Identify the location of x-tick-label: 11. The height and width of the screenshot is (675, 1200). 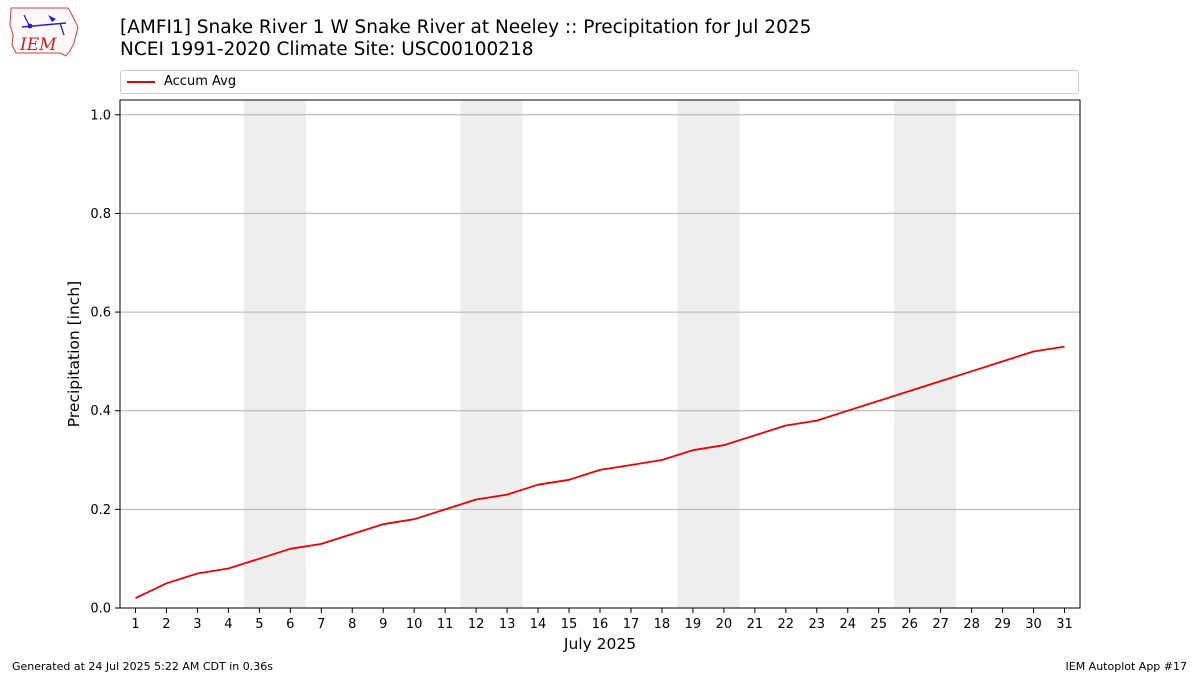
(445, 624).